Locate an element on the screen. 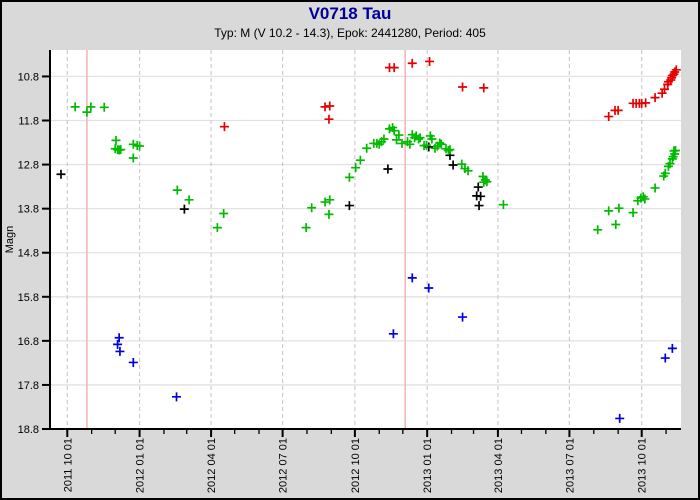 Image resolution: width=700 pixels, height=500 pixels. y-tick-label: 13.8 is located at coordinates (28, 210).